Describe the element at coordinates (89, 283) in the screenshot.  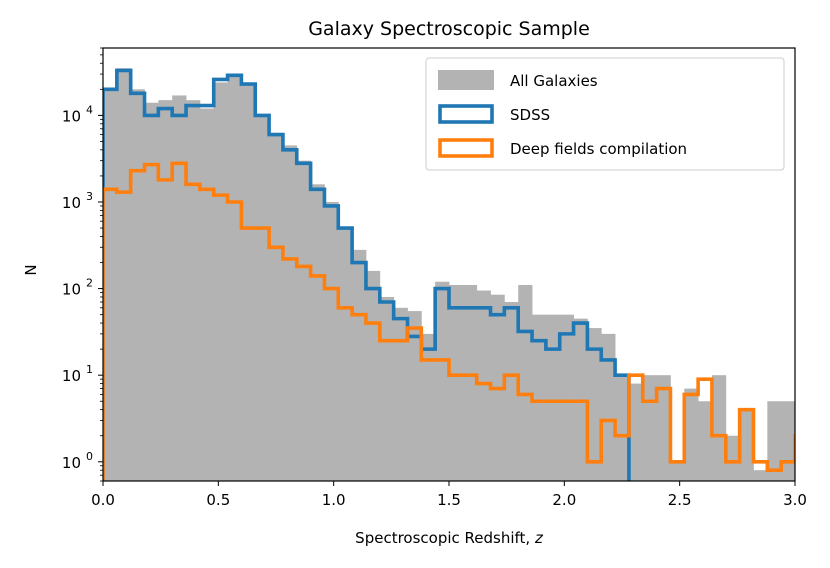
I see `y-tick-exponent: 2` at that location.